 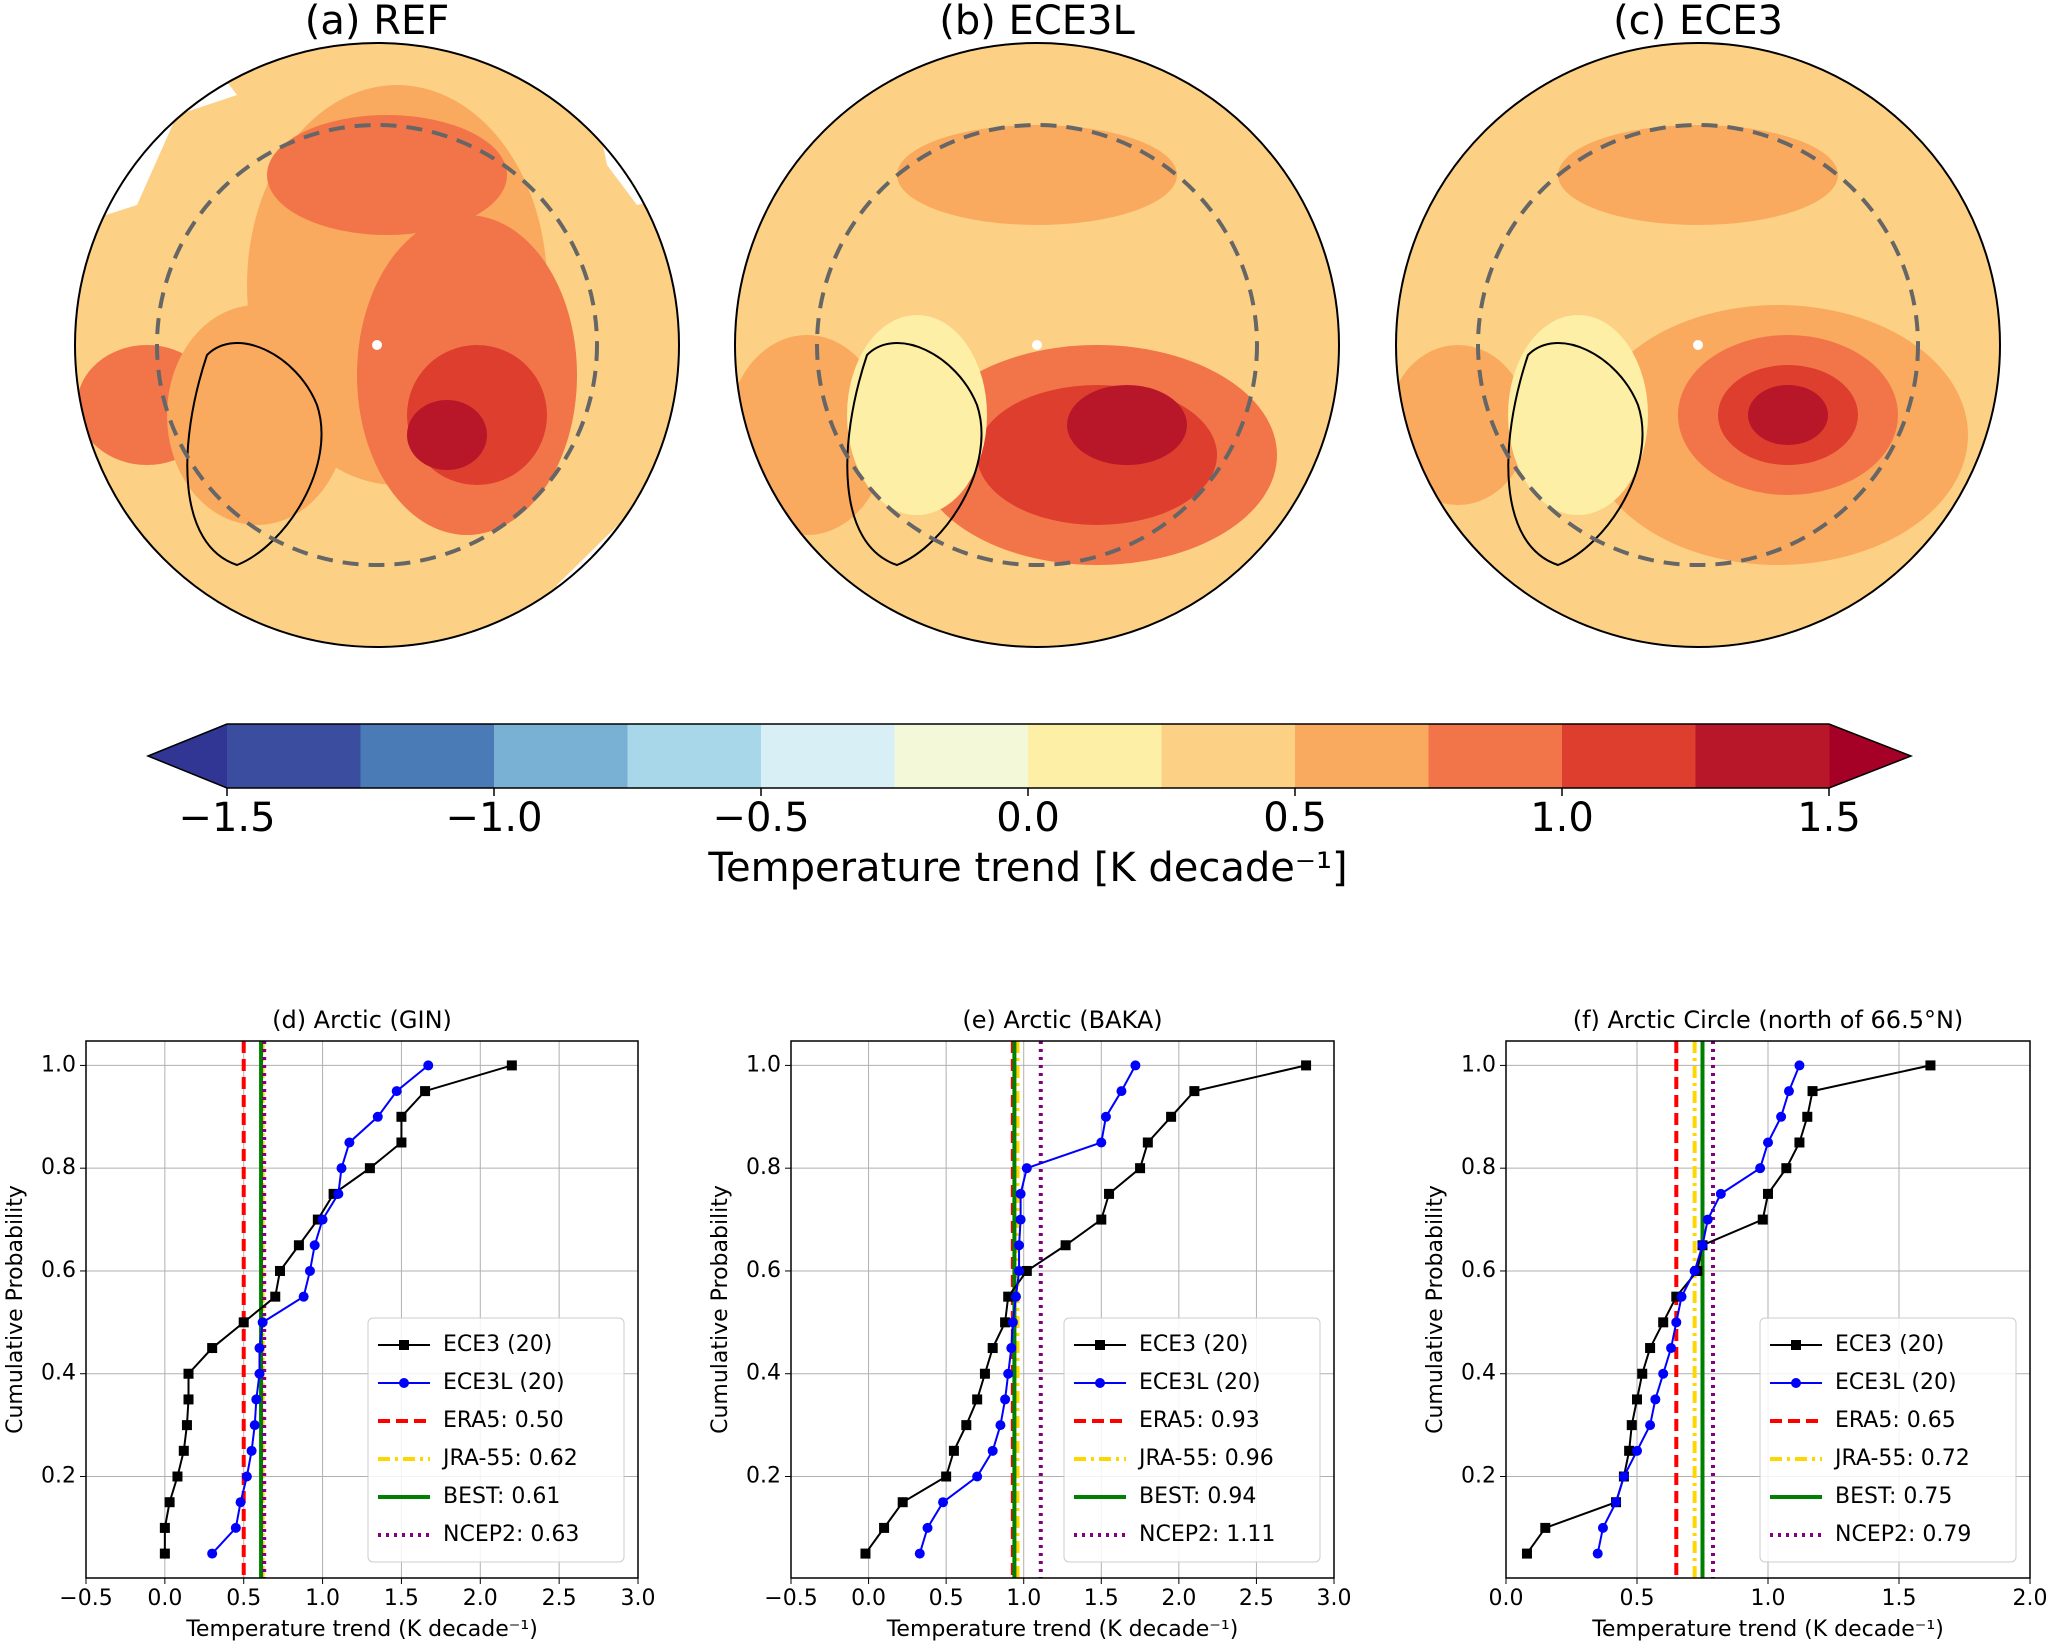 I want to click on x-tick-label: −0.5, so click(x=85, y=1598).